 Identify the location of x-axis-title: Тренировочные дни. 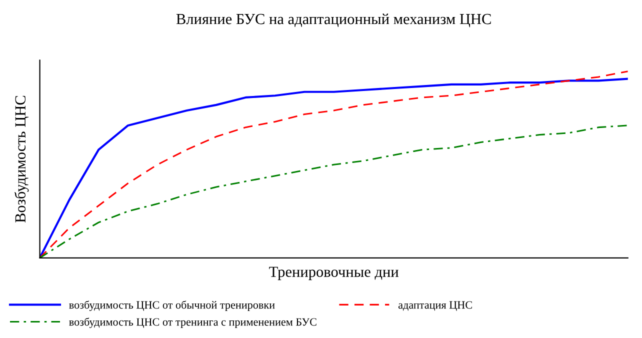
(333, 273).